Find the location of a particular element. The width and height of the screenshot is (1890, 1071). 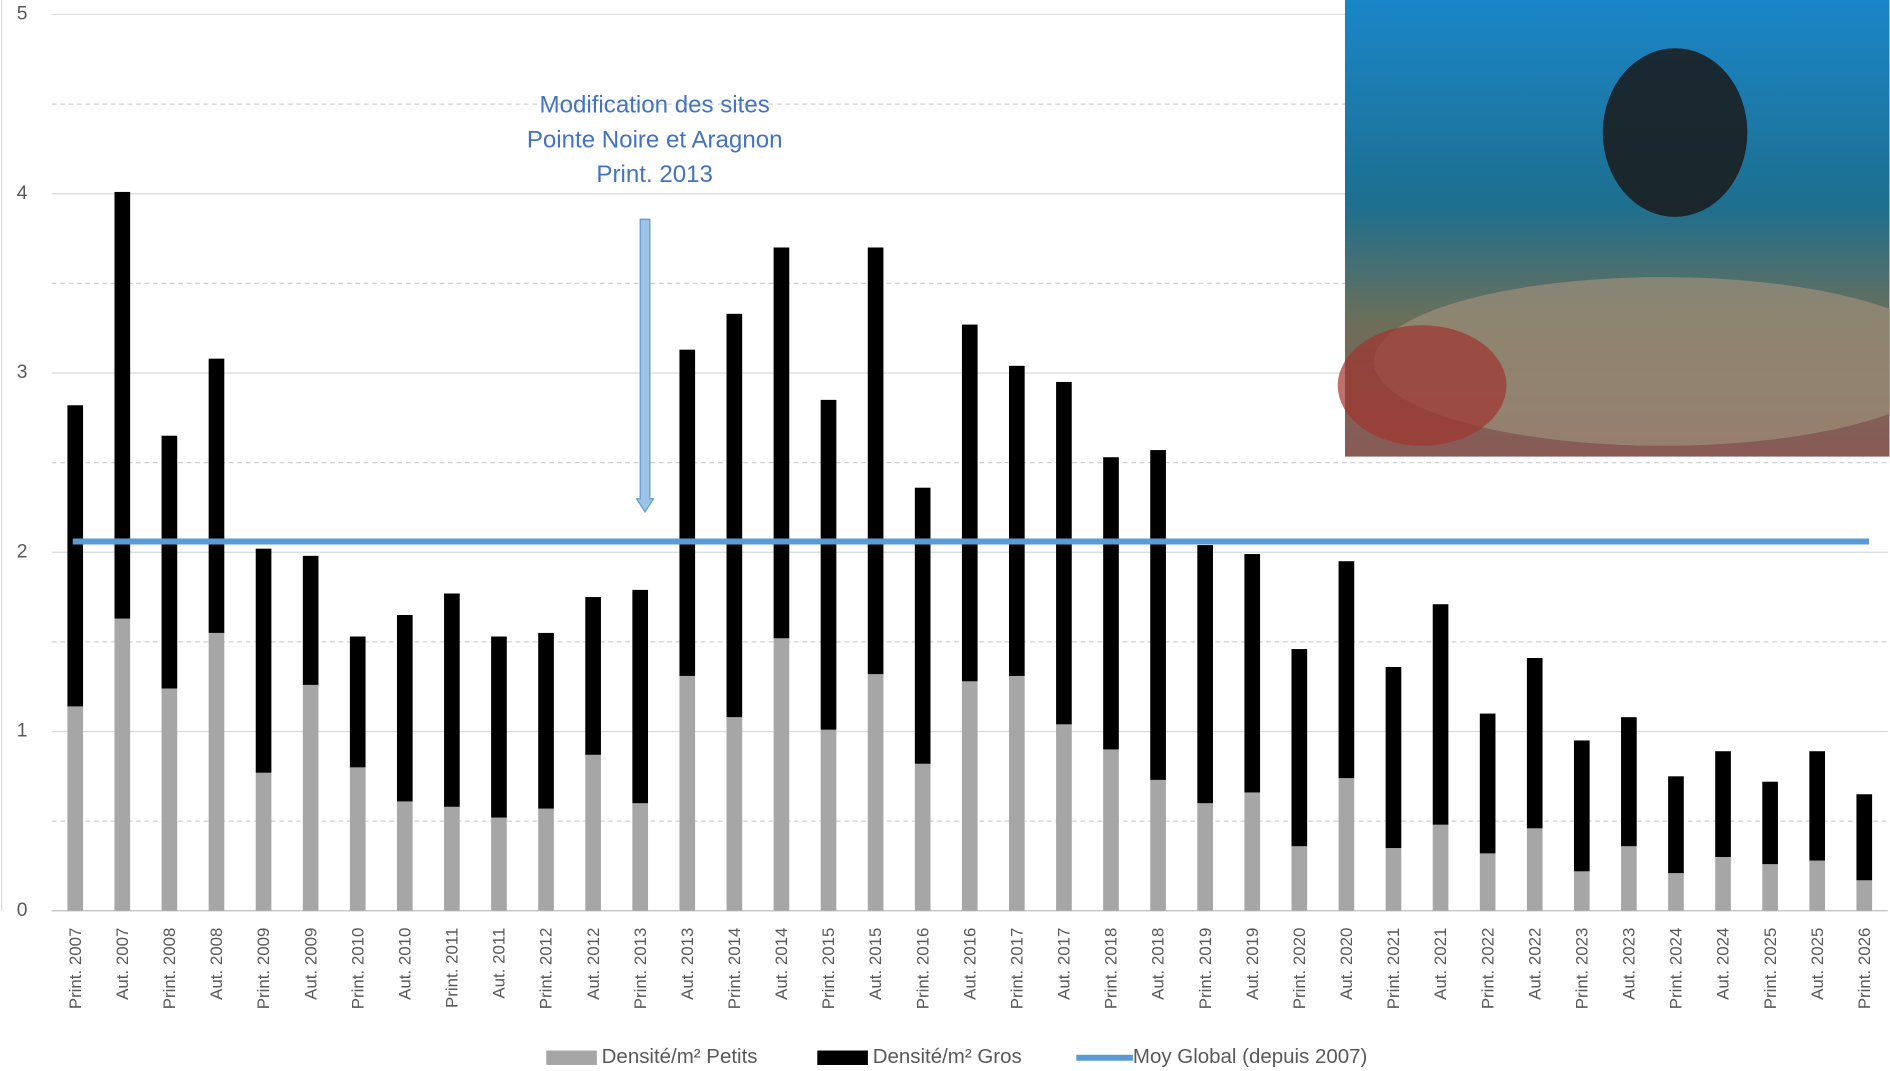

x-tick-label: Print. 2016 is located at coordinates (922, 969).